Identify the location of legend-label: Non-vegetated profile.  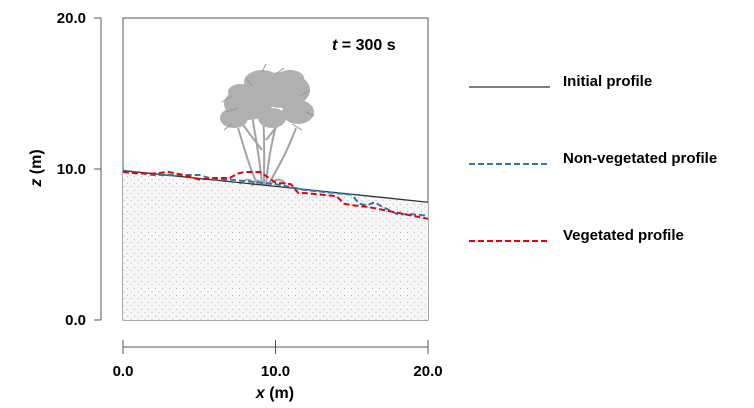
(640, 158).